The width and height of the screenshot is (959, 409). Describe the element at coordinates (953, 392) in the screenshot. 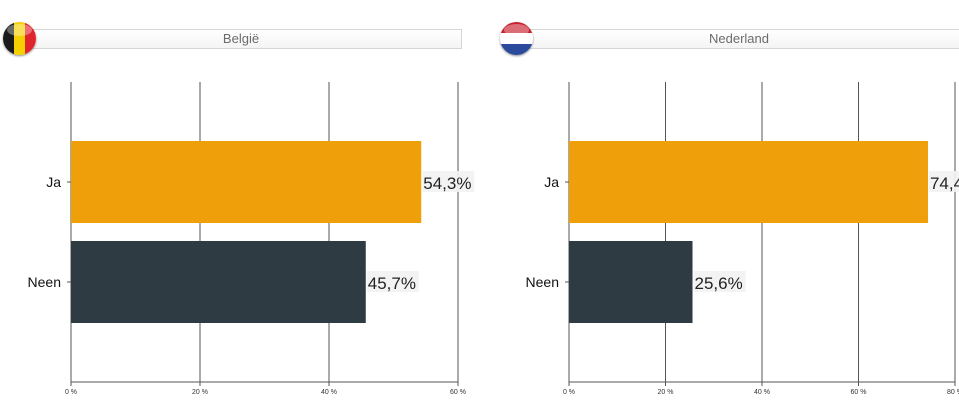

I see `x-tick-label: 80 %` at that location.